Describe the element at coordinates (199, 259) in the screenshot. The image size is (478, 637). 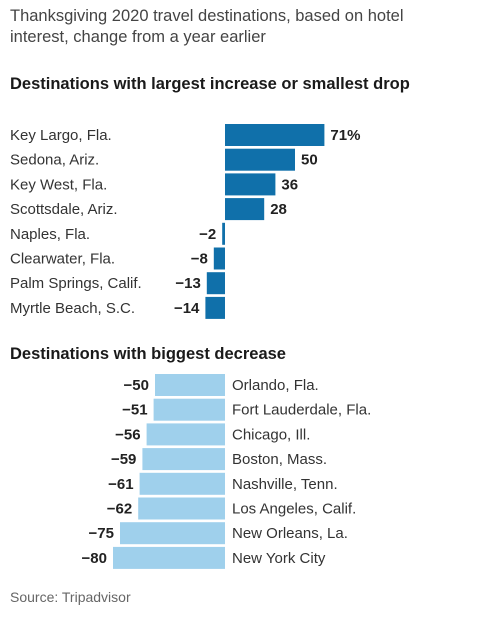
I see `value-label: −8` at that location.